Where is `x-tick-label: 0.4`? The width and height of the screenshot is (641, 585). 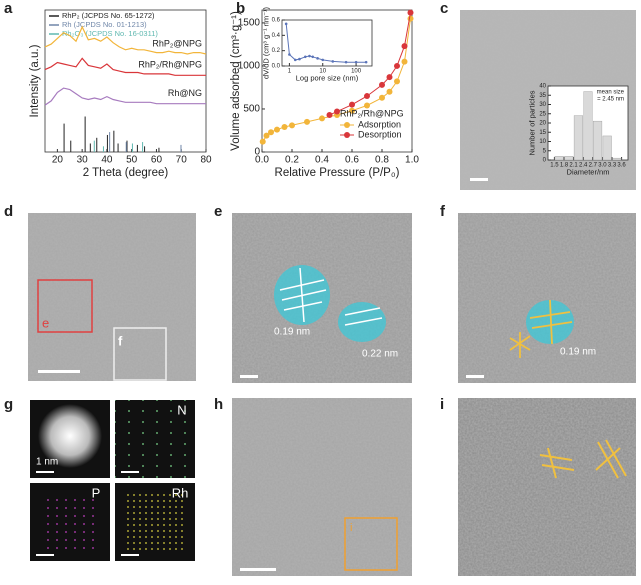 x-tick-label: 0.4 is located at coordinates (322, 160).